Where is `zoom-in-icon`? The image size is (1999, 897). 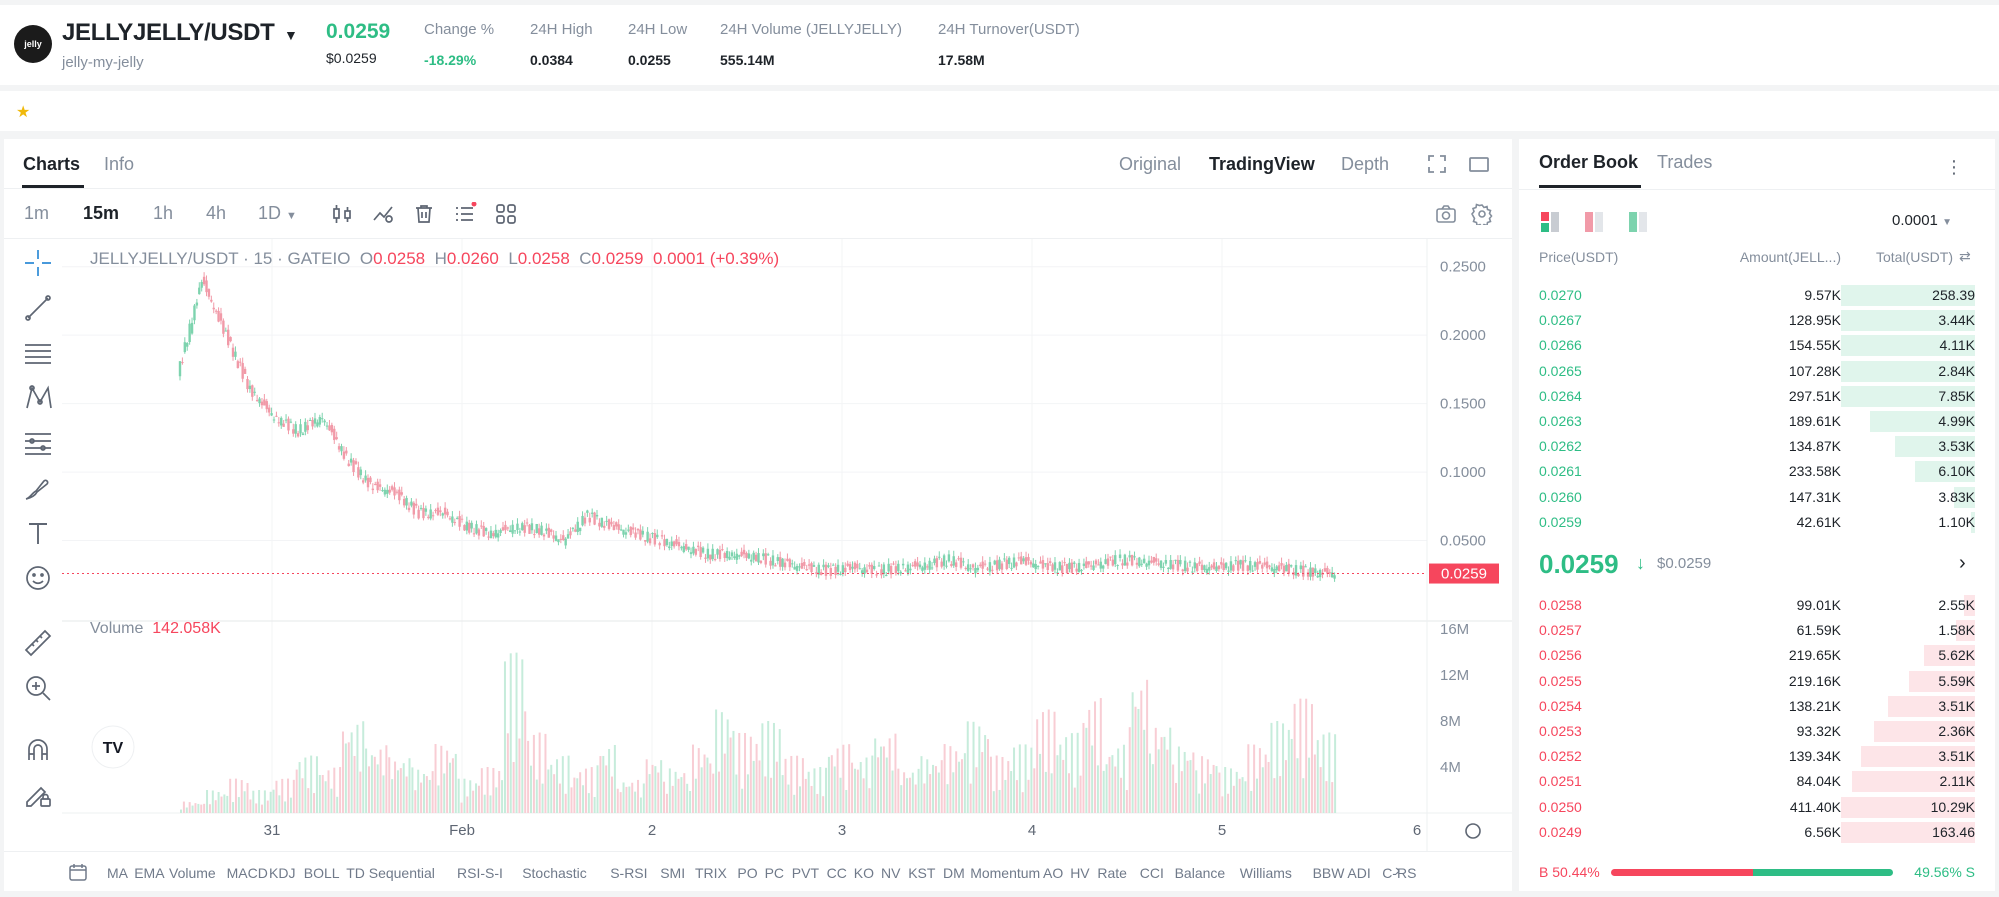 zoom-in-icon is located at coordinates (38, 688).